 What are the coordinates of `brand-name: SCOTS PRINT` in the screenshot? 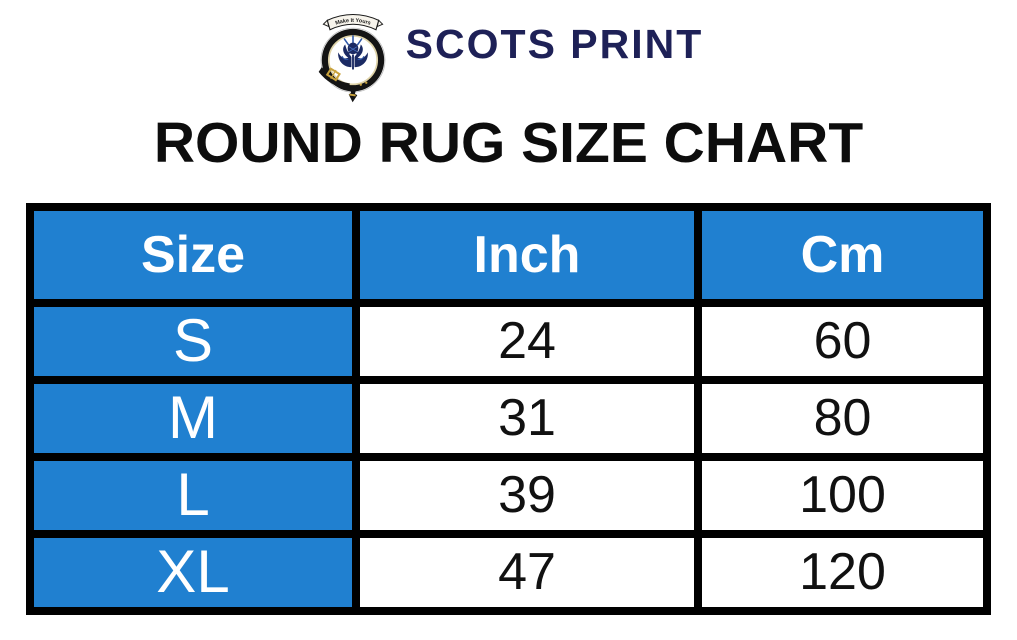 It's located at (554, 43).